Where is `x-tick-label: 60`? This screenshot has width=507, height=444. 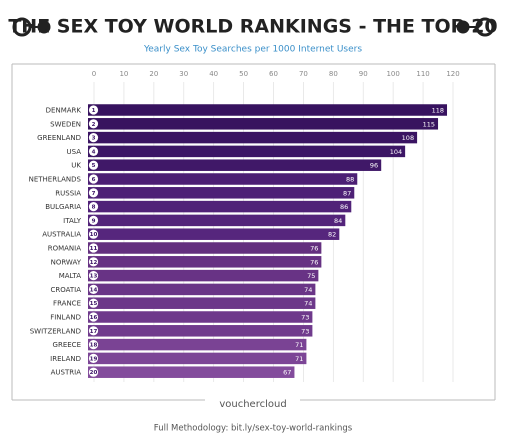
x-tick-label: 60 is located at coordinates (273, 74).